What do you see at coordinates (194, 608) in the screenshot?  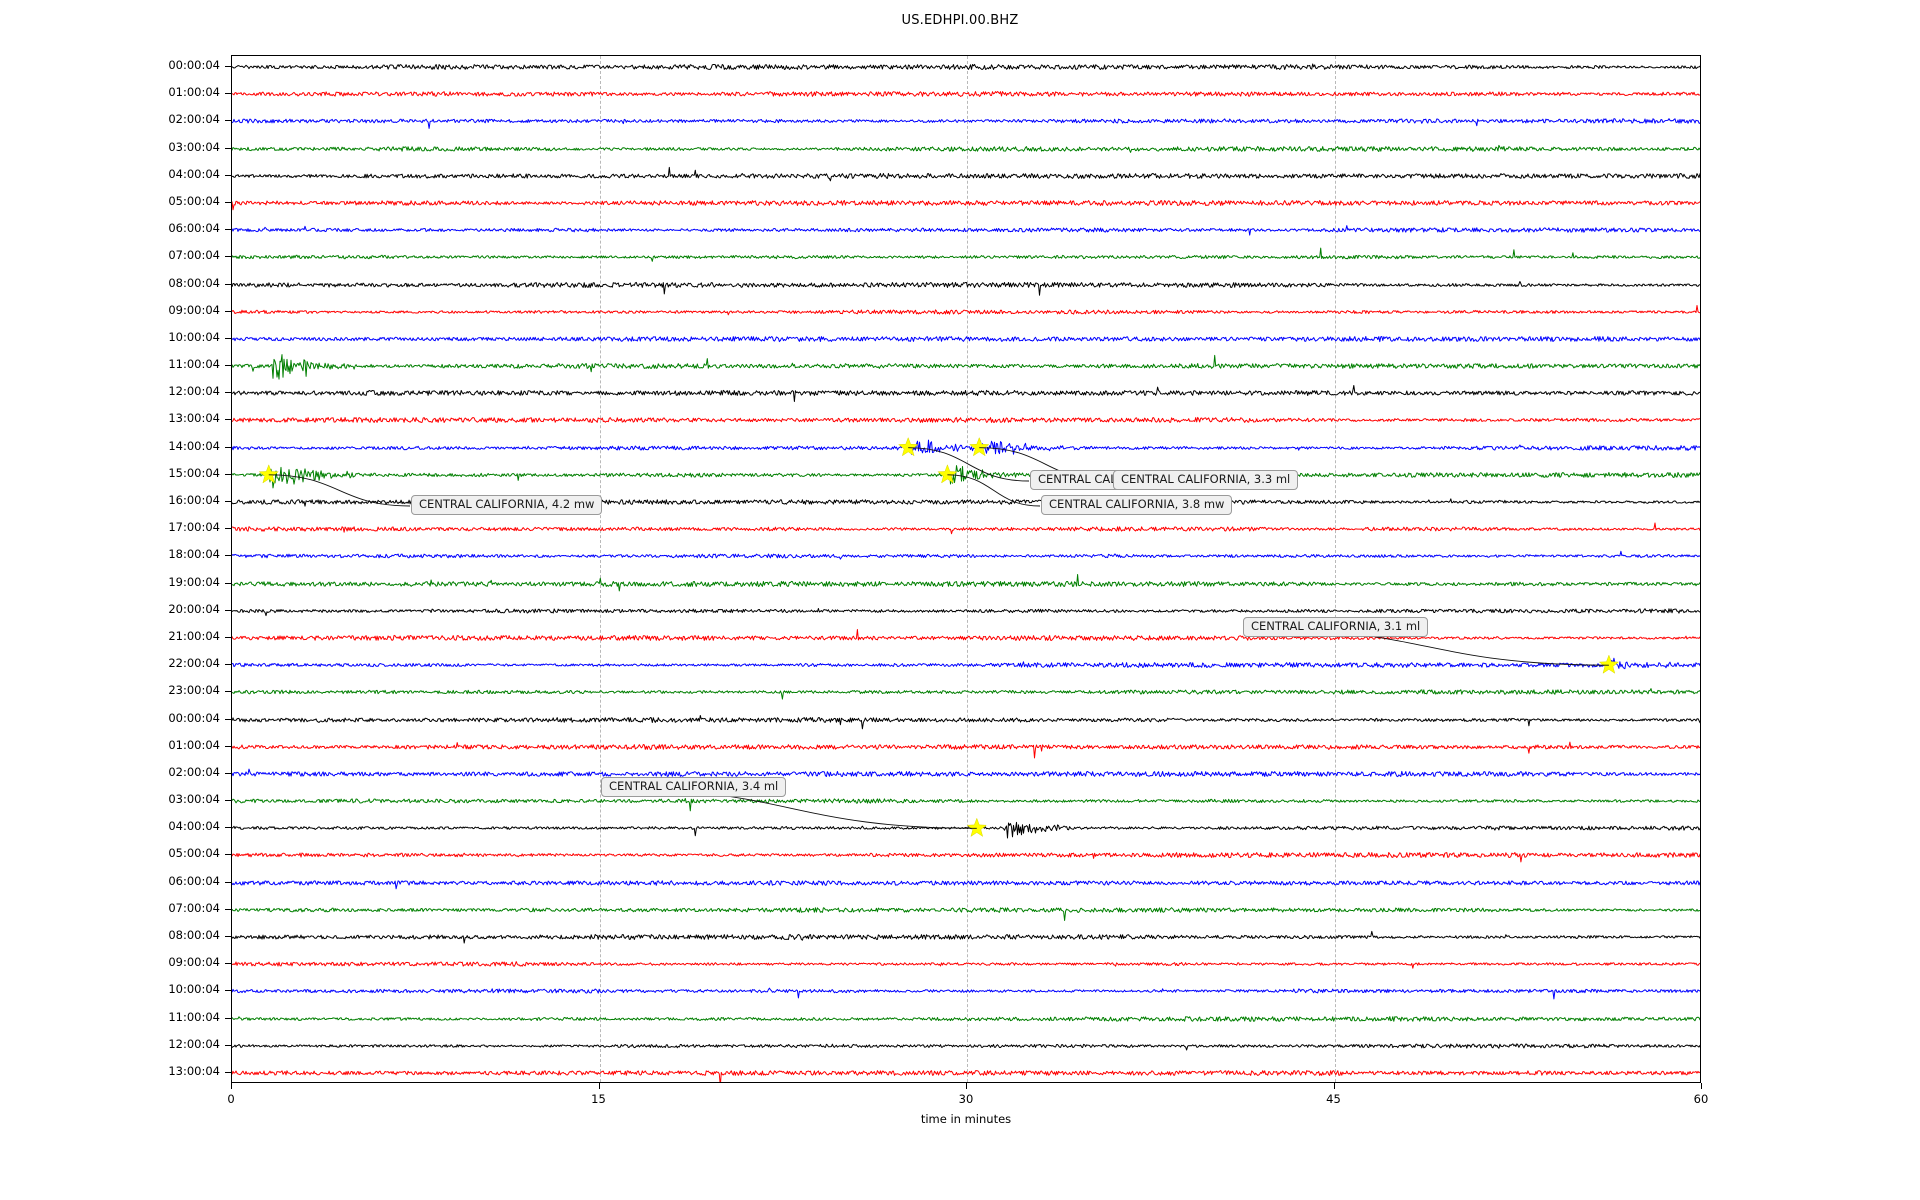 I see `y-axis-label: 20:00:04` at bounding box center [194, 608].